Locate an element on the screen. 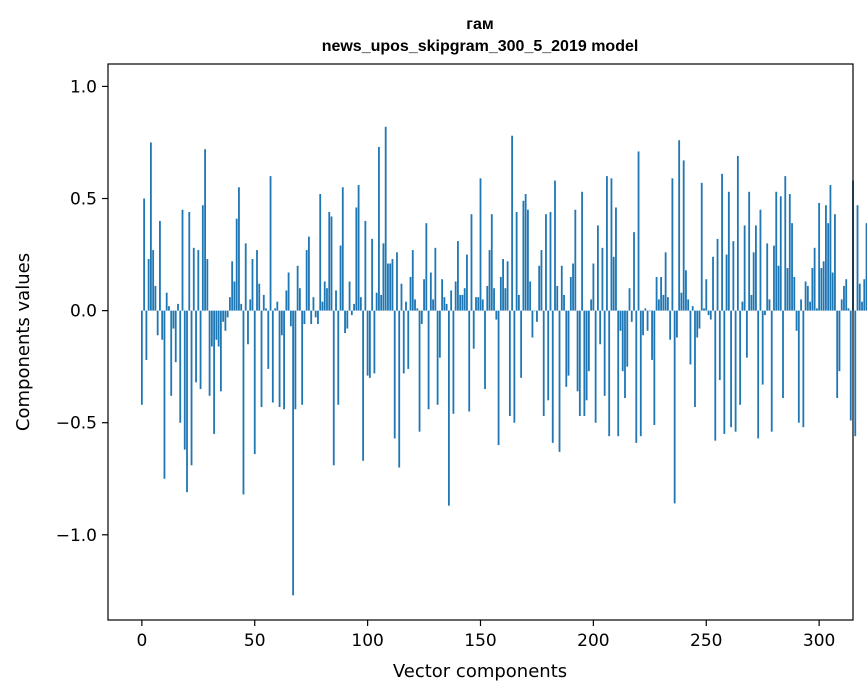 This screenshot has height=700, width=867. y-tick-label: −0.5 is located at coordinates (76, 424).